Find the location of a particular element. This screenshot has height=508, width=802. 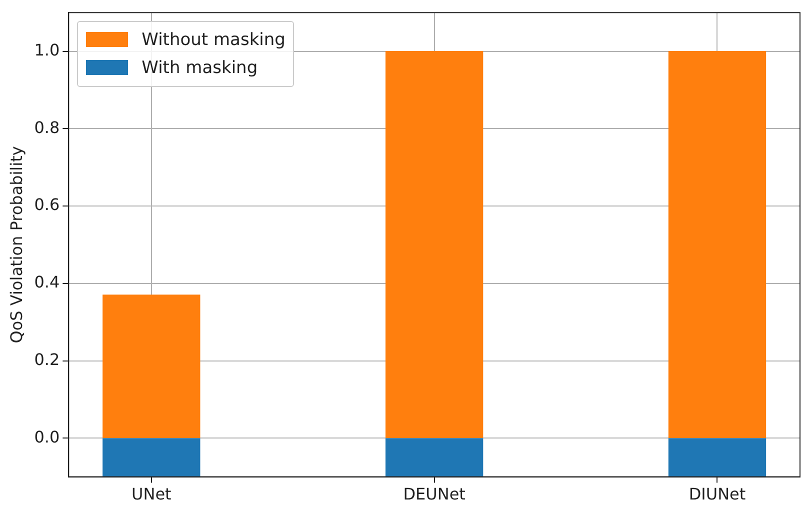

y-tick-label: 1.0 is located at coordinates (47, 50).